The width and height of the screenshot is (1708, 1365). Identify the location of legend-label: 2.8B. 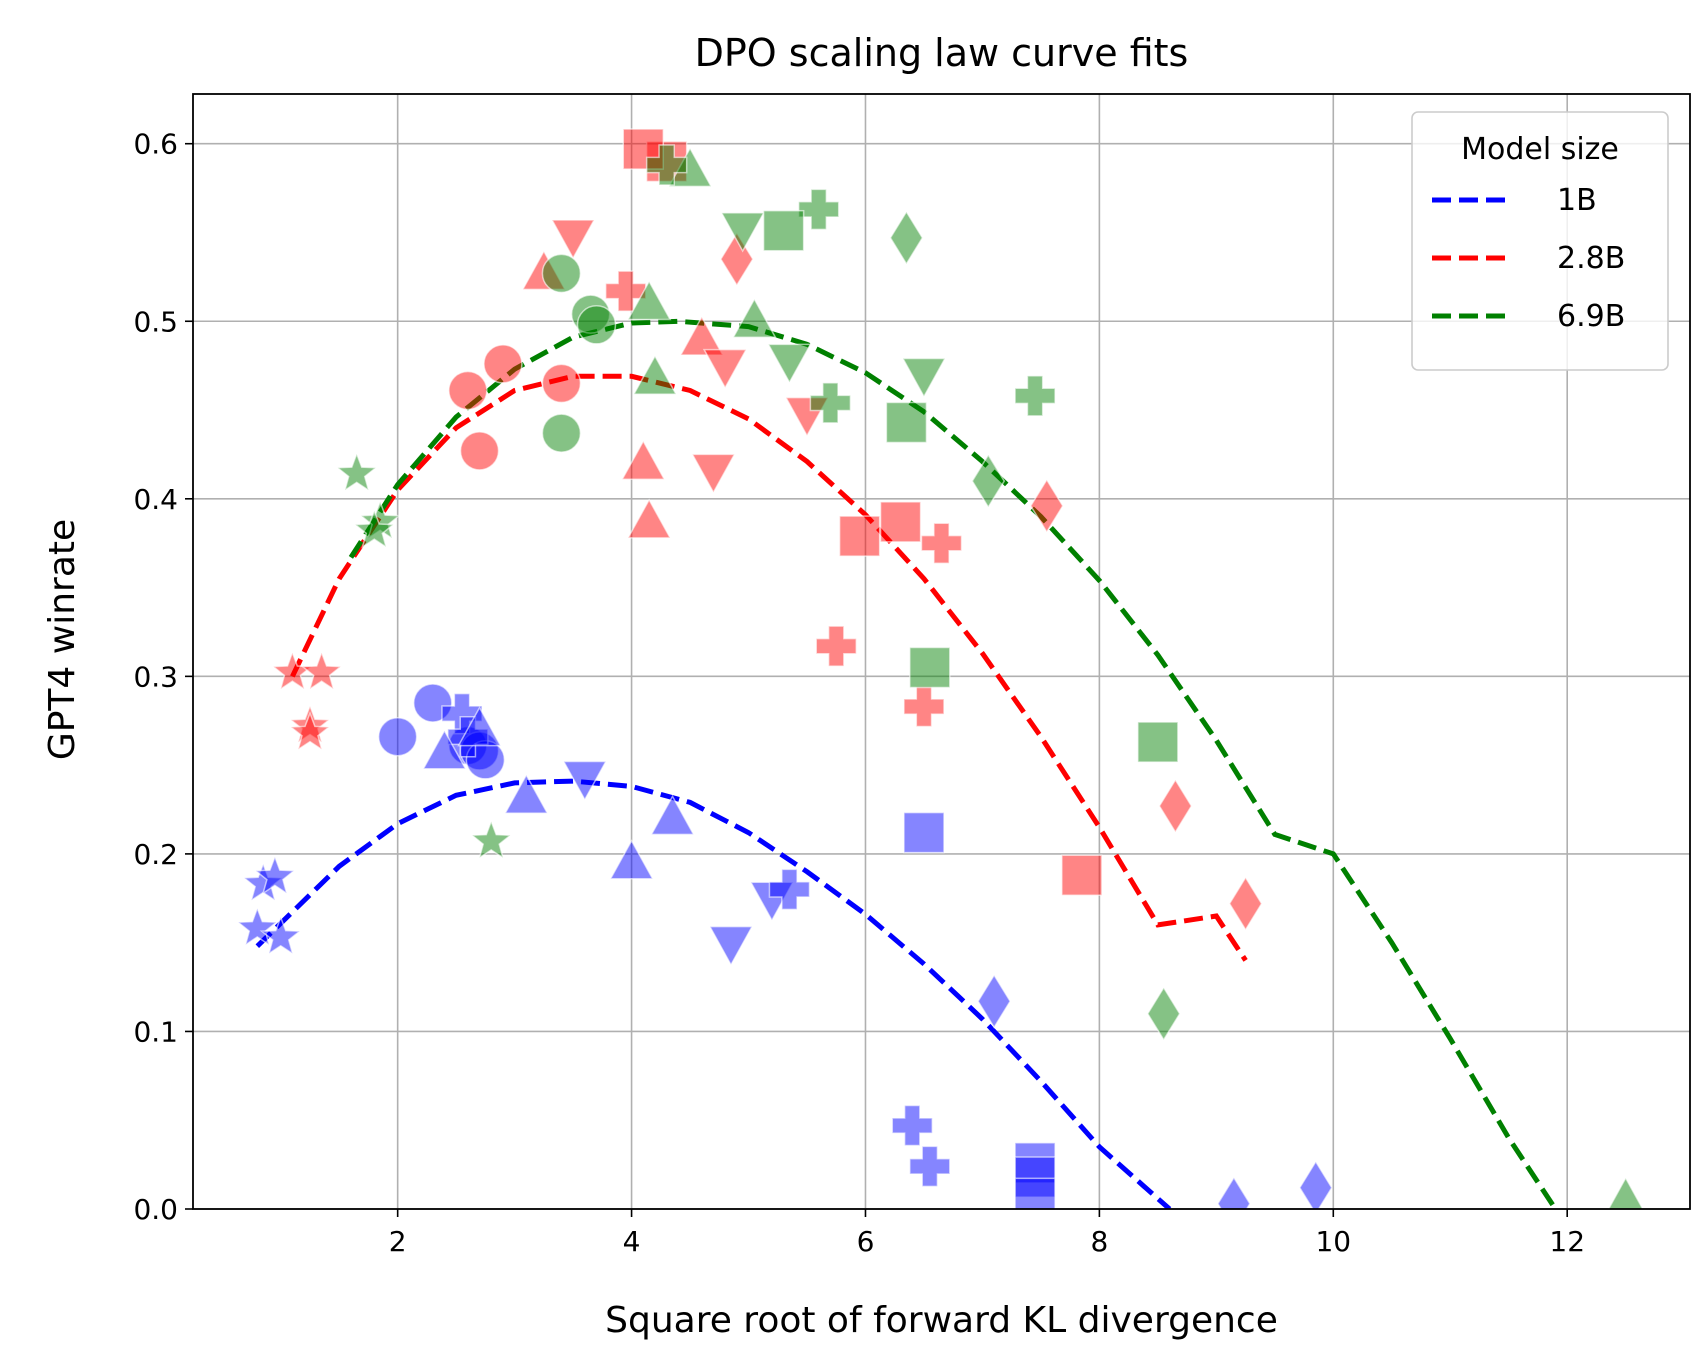
(1591, 258).